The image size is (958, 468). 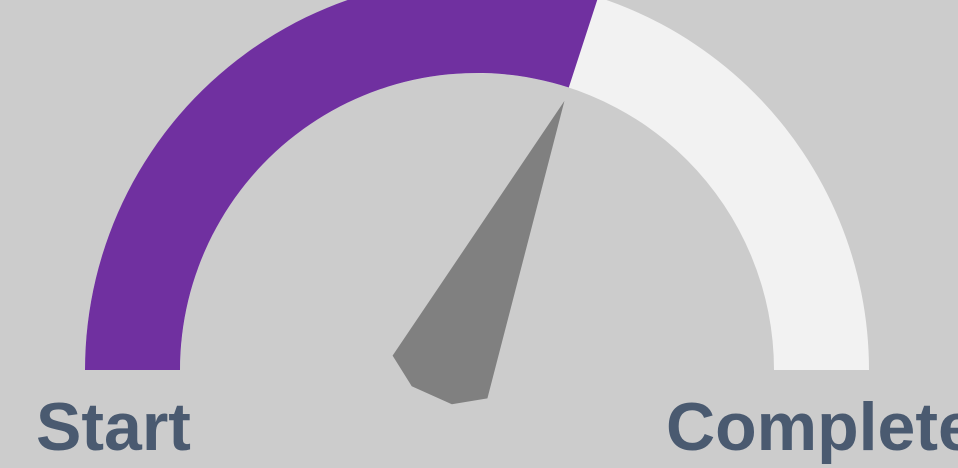 I want to click on gauge-needle, so click(x=478, y=252).